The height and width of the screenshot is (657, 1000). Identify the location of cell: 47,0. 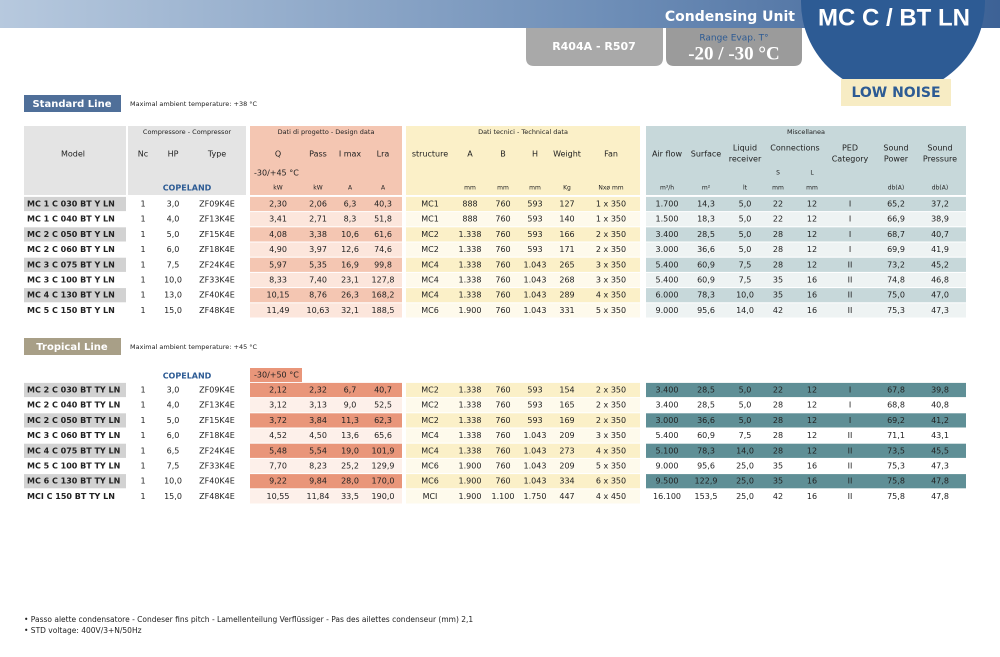
(940, 295).